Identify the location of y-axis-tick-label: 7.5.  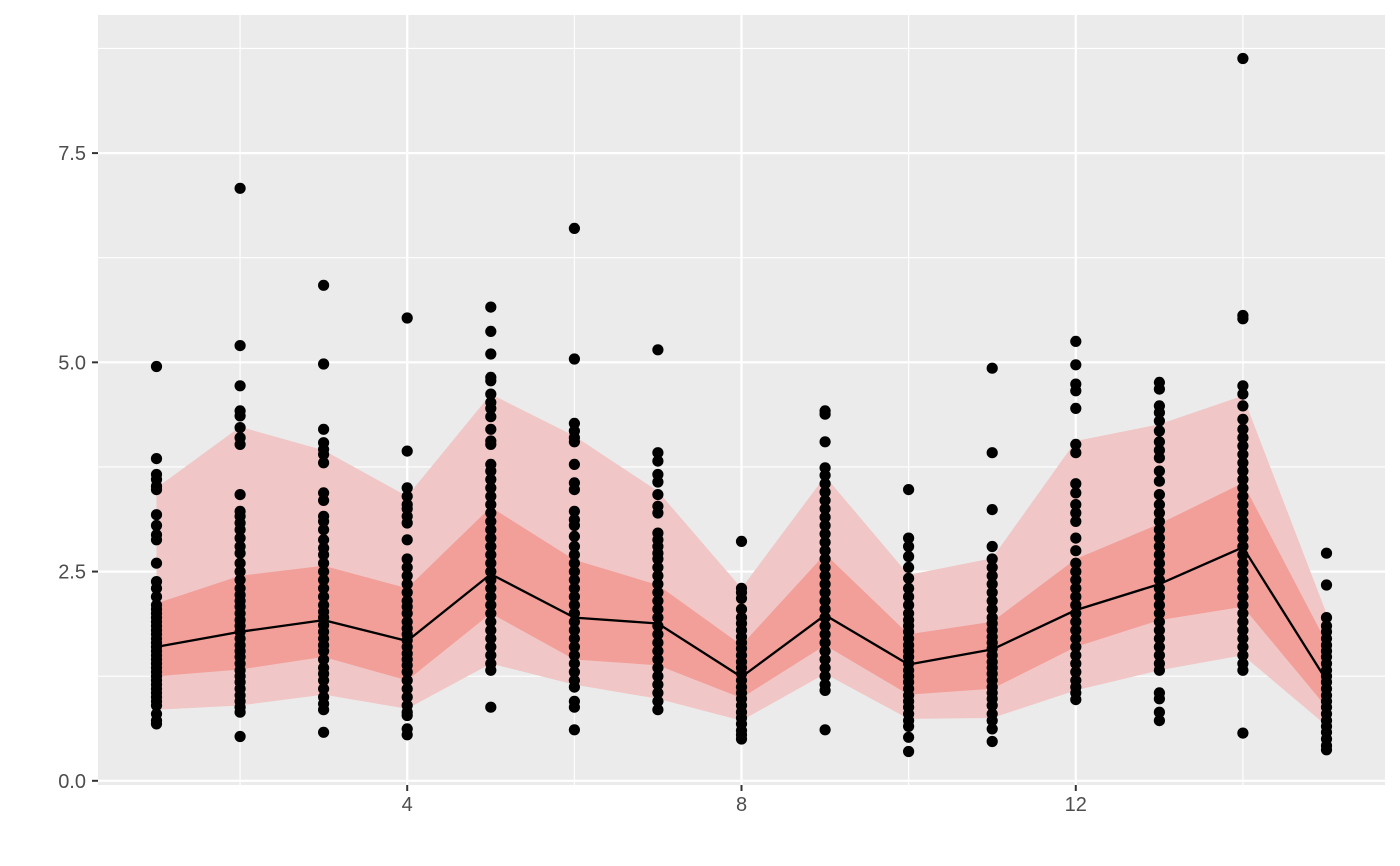
(72, 154).